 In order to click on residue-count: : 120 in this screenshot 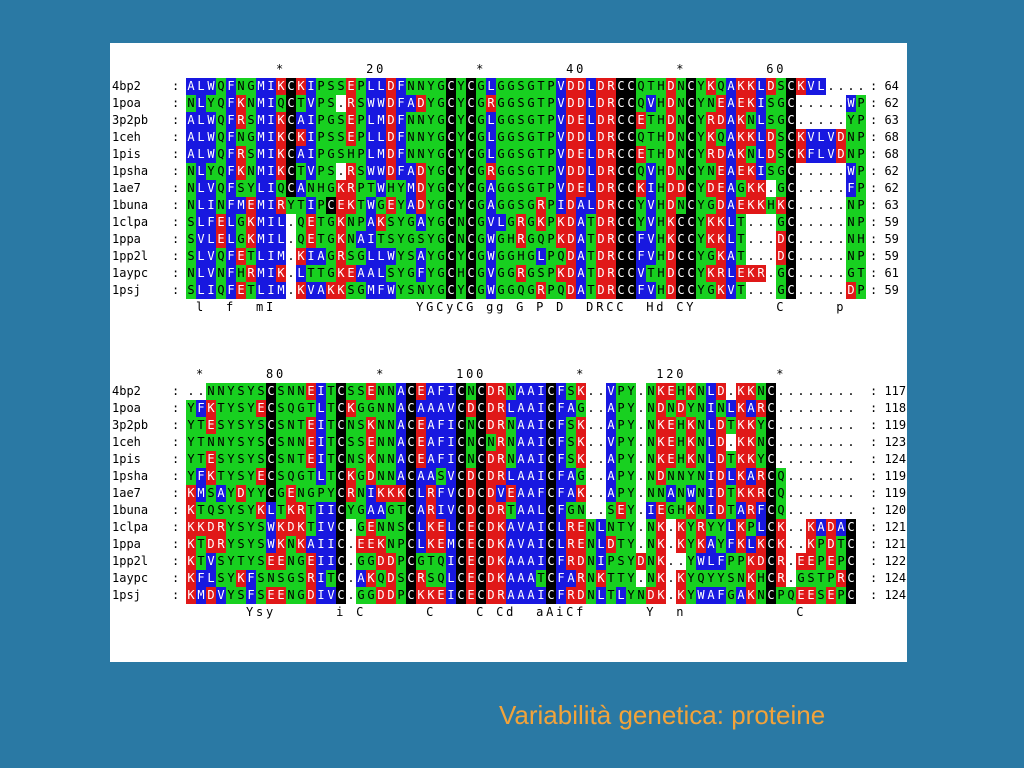, I will do `click(888, 510)`.